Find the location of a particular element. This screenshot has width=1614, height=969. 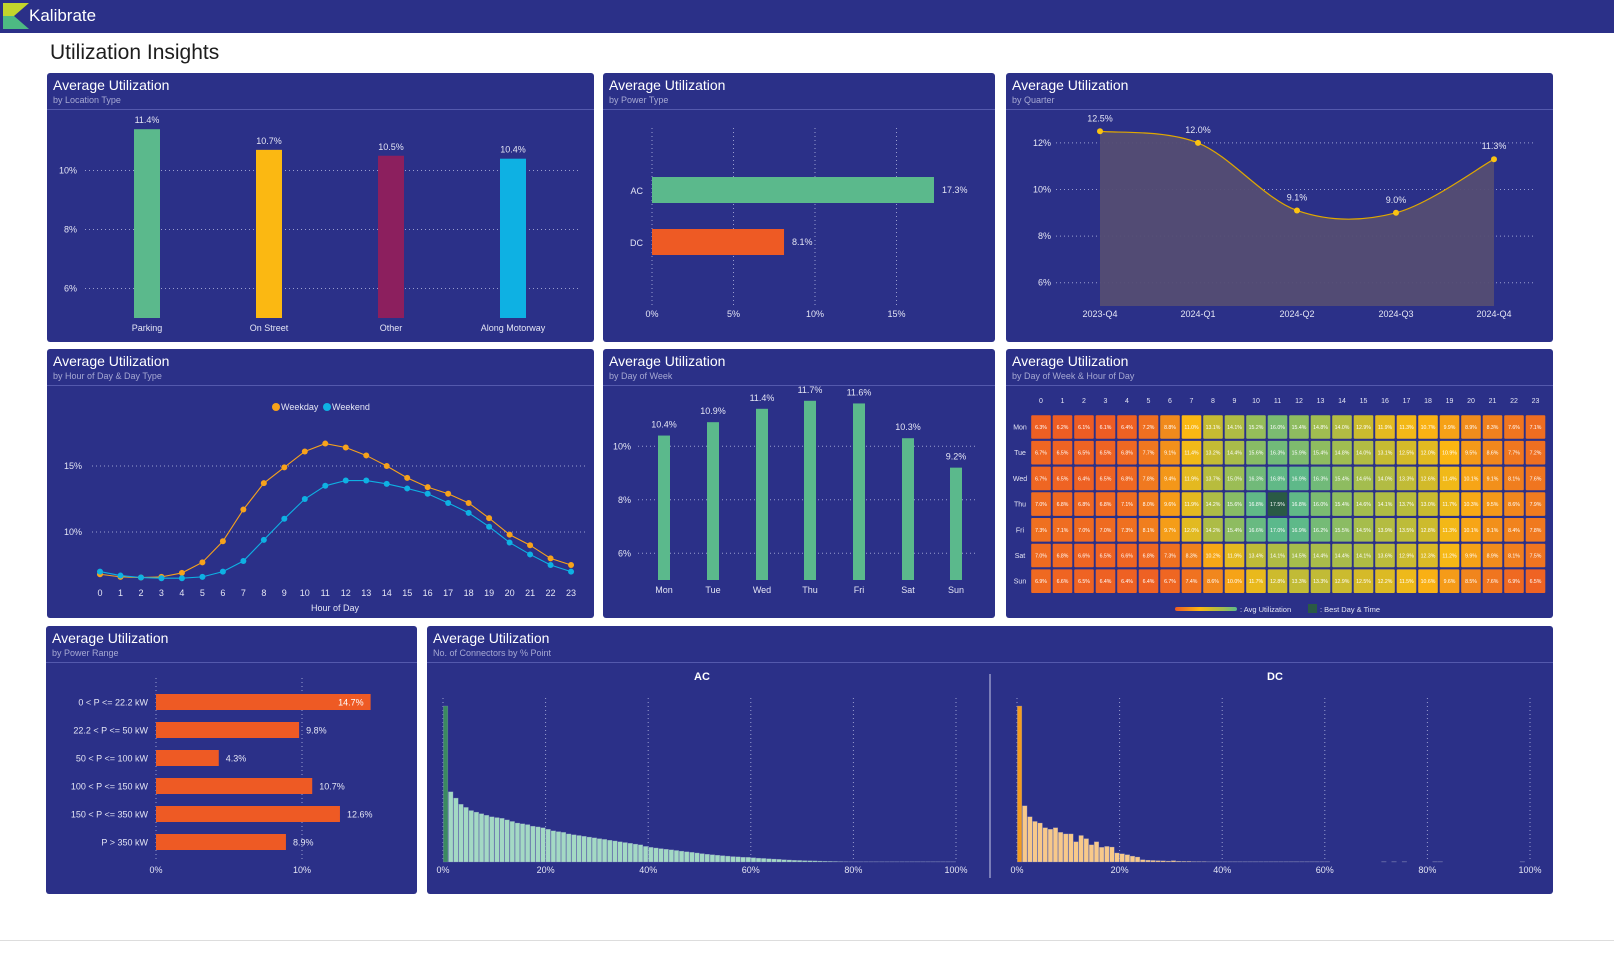

data-label: 11.4% is located at coordinates (762, 398).